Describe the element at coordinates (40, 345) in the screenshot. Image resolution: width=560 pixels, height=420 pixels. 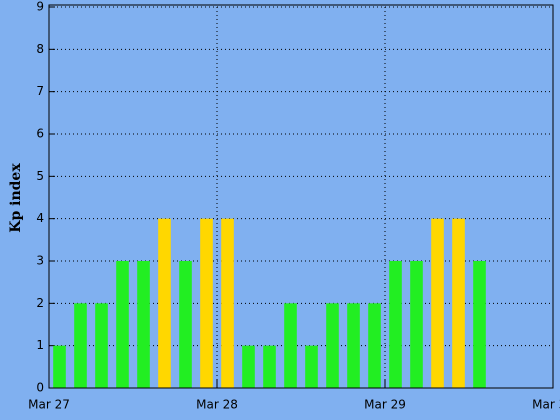
I see `y-tick-label: 1` at that location.